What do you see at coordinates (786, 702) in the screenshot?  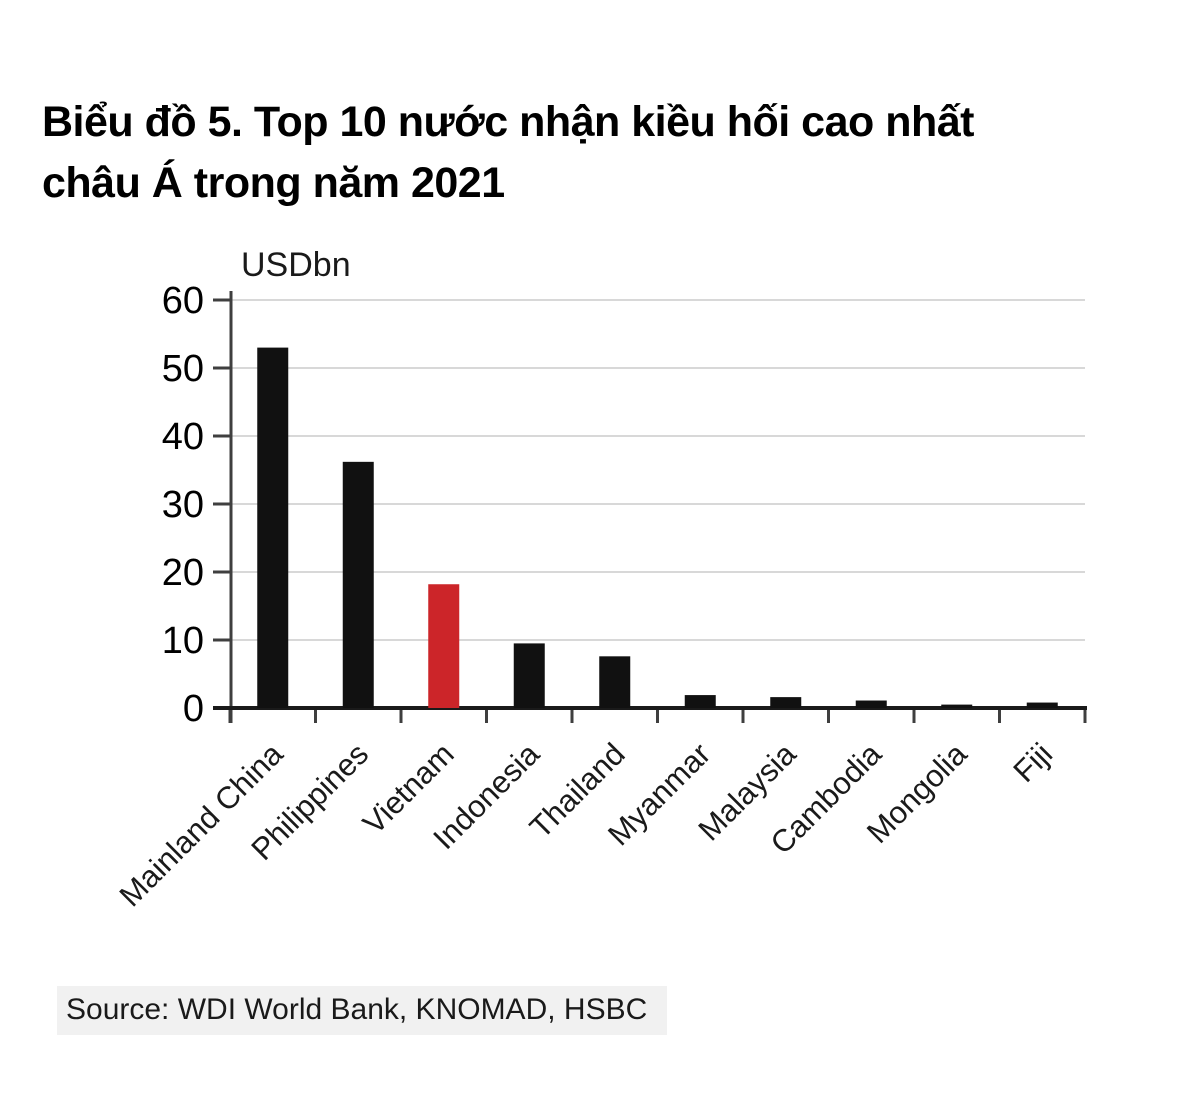 I see `bar-malaysia` at bounding box center [786, 702].